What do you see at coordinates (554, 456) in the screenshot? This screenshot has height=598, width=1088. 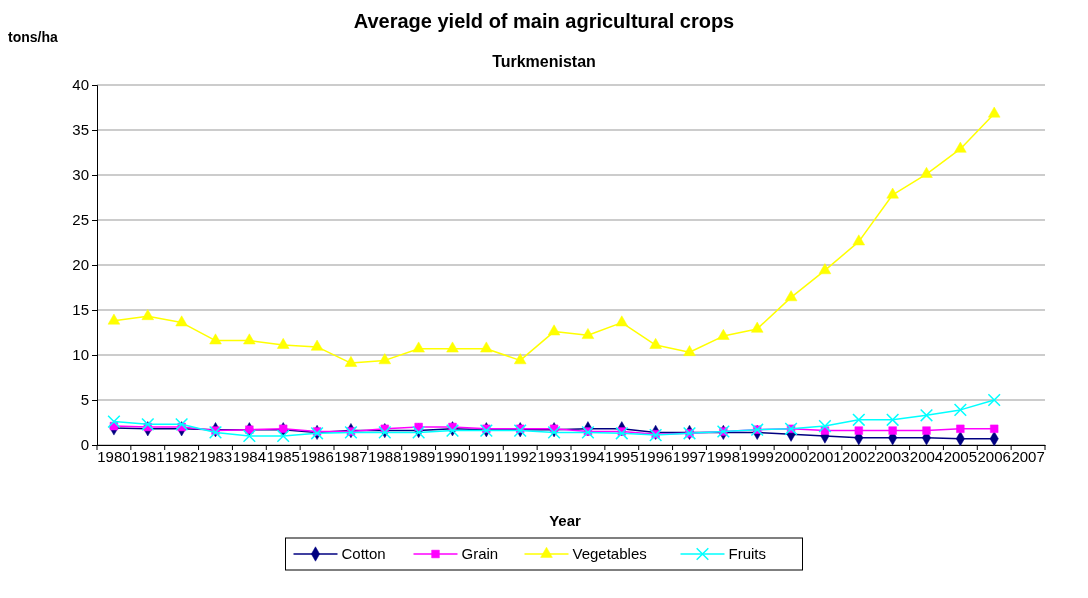 I see `x-tick-label: 1993` at bounding box center [554, 456].